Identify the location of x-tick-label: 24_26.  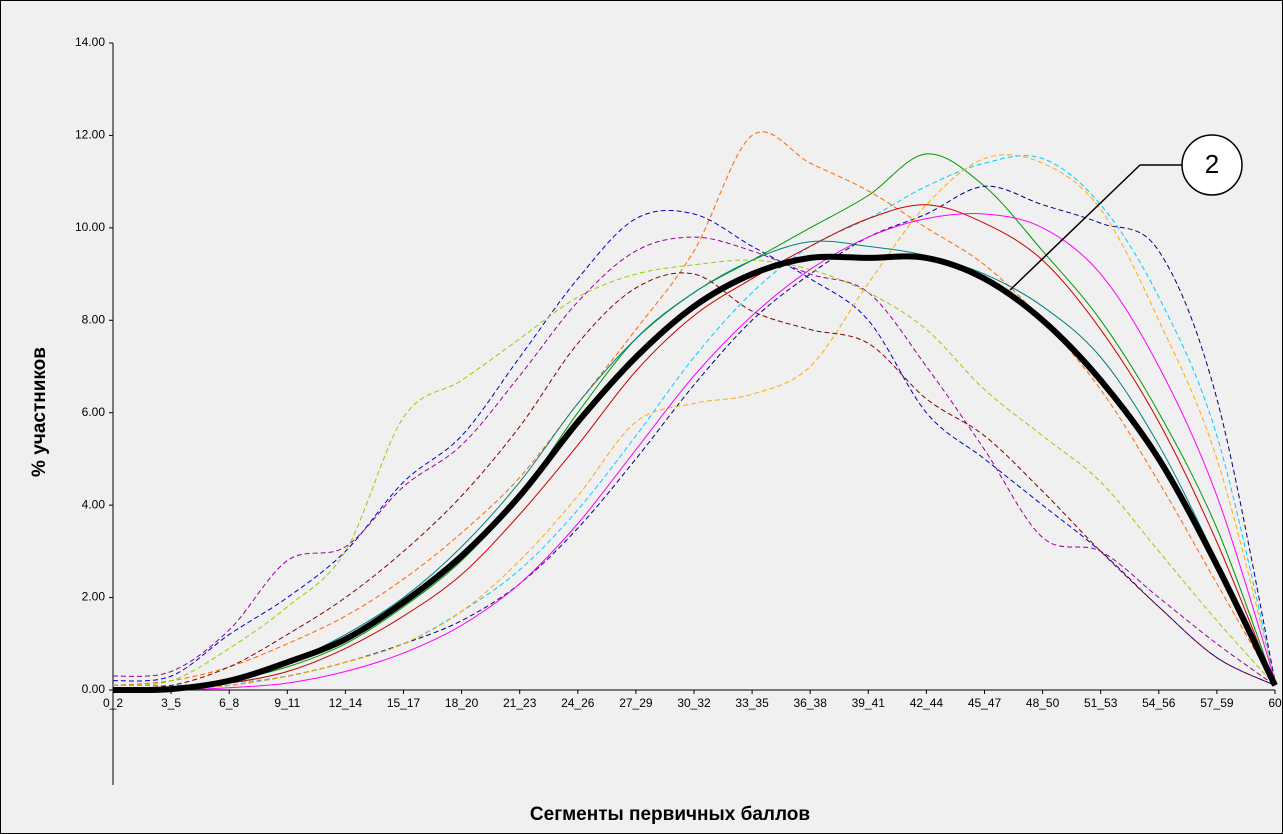
(578, 703).